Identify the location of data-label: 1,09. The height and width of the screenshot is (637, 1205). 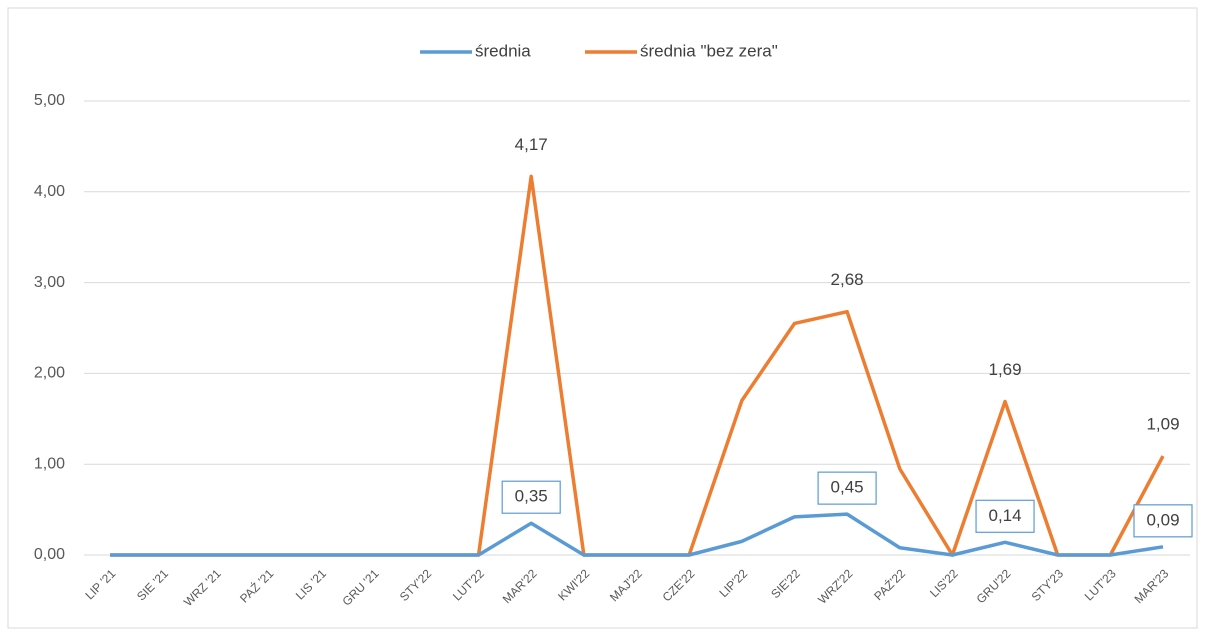
(1162, 424).